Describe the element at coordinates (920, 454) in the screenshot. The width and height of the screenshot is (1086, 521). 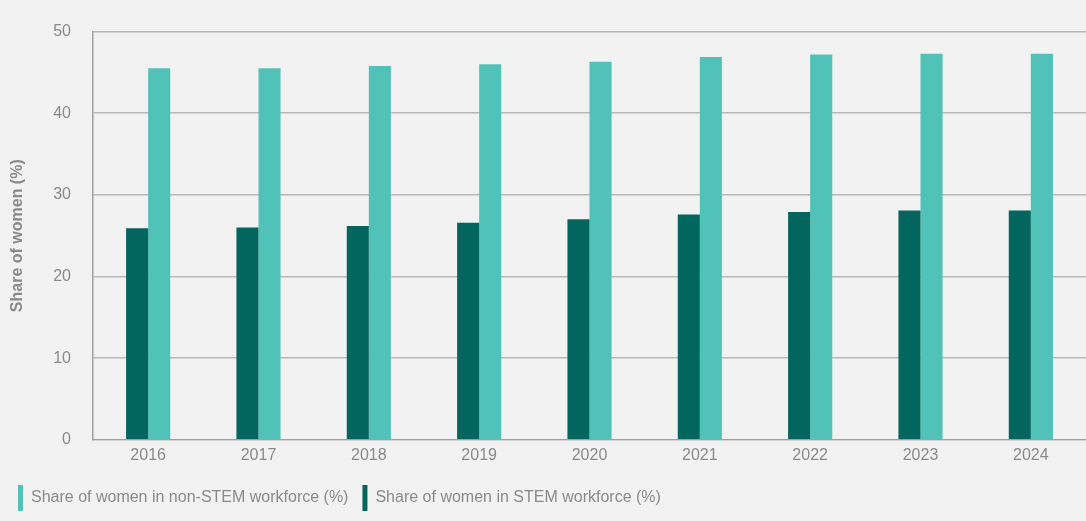
I see `x-tick-label: 2023` at that location.